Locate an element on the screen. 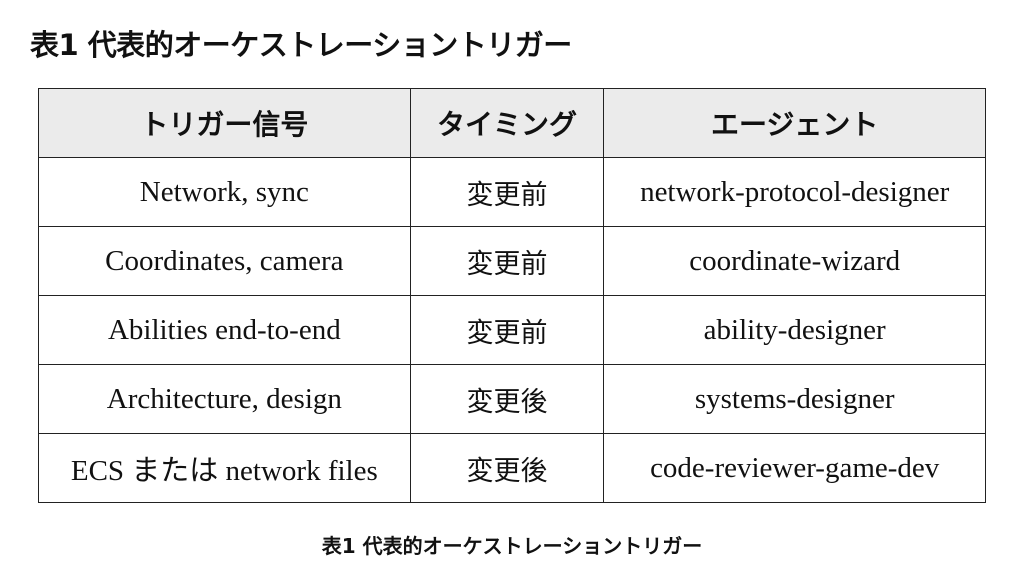 This screenshot has height=572, width=1024. table-caption: 表1 代表的オーケストレーショントリガー is located at coordinates (512, 546).